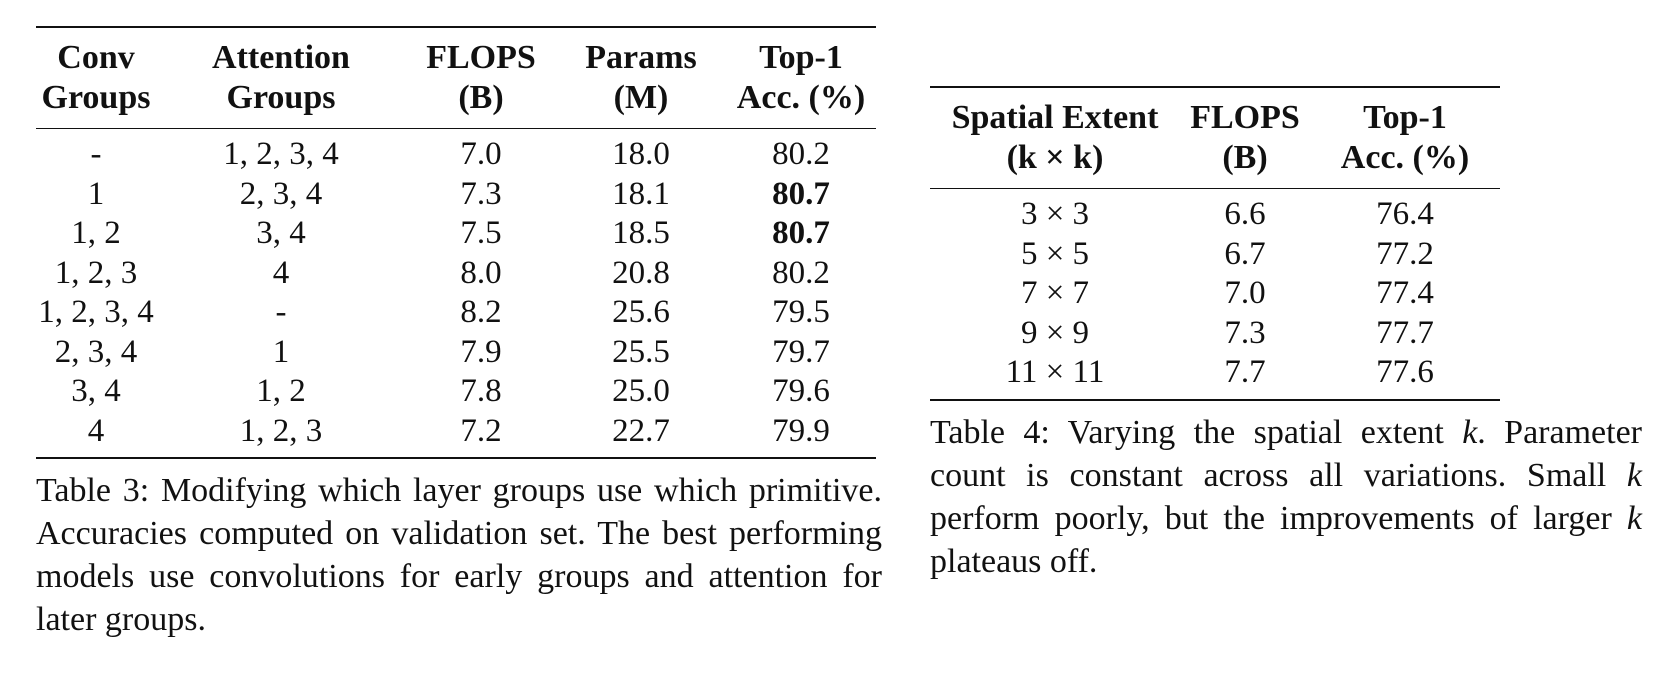 This screenshot has width=1668, height=680. I want to click on table-row: 1, 2 3, 4 7.5 18.5 80.7, so click(456, 234).